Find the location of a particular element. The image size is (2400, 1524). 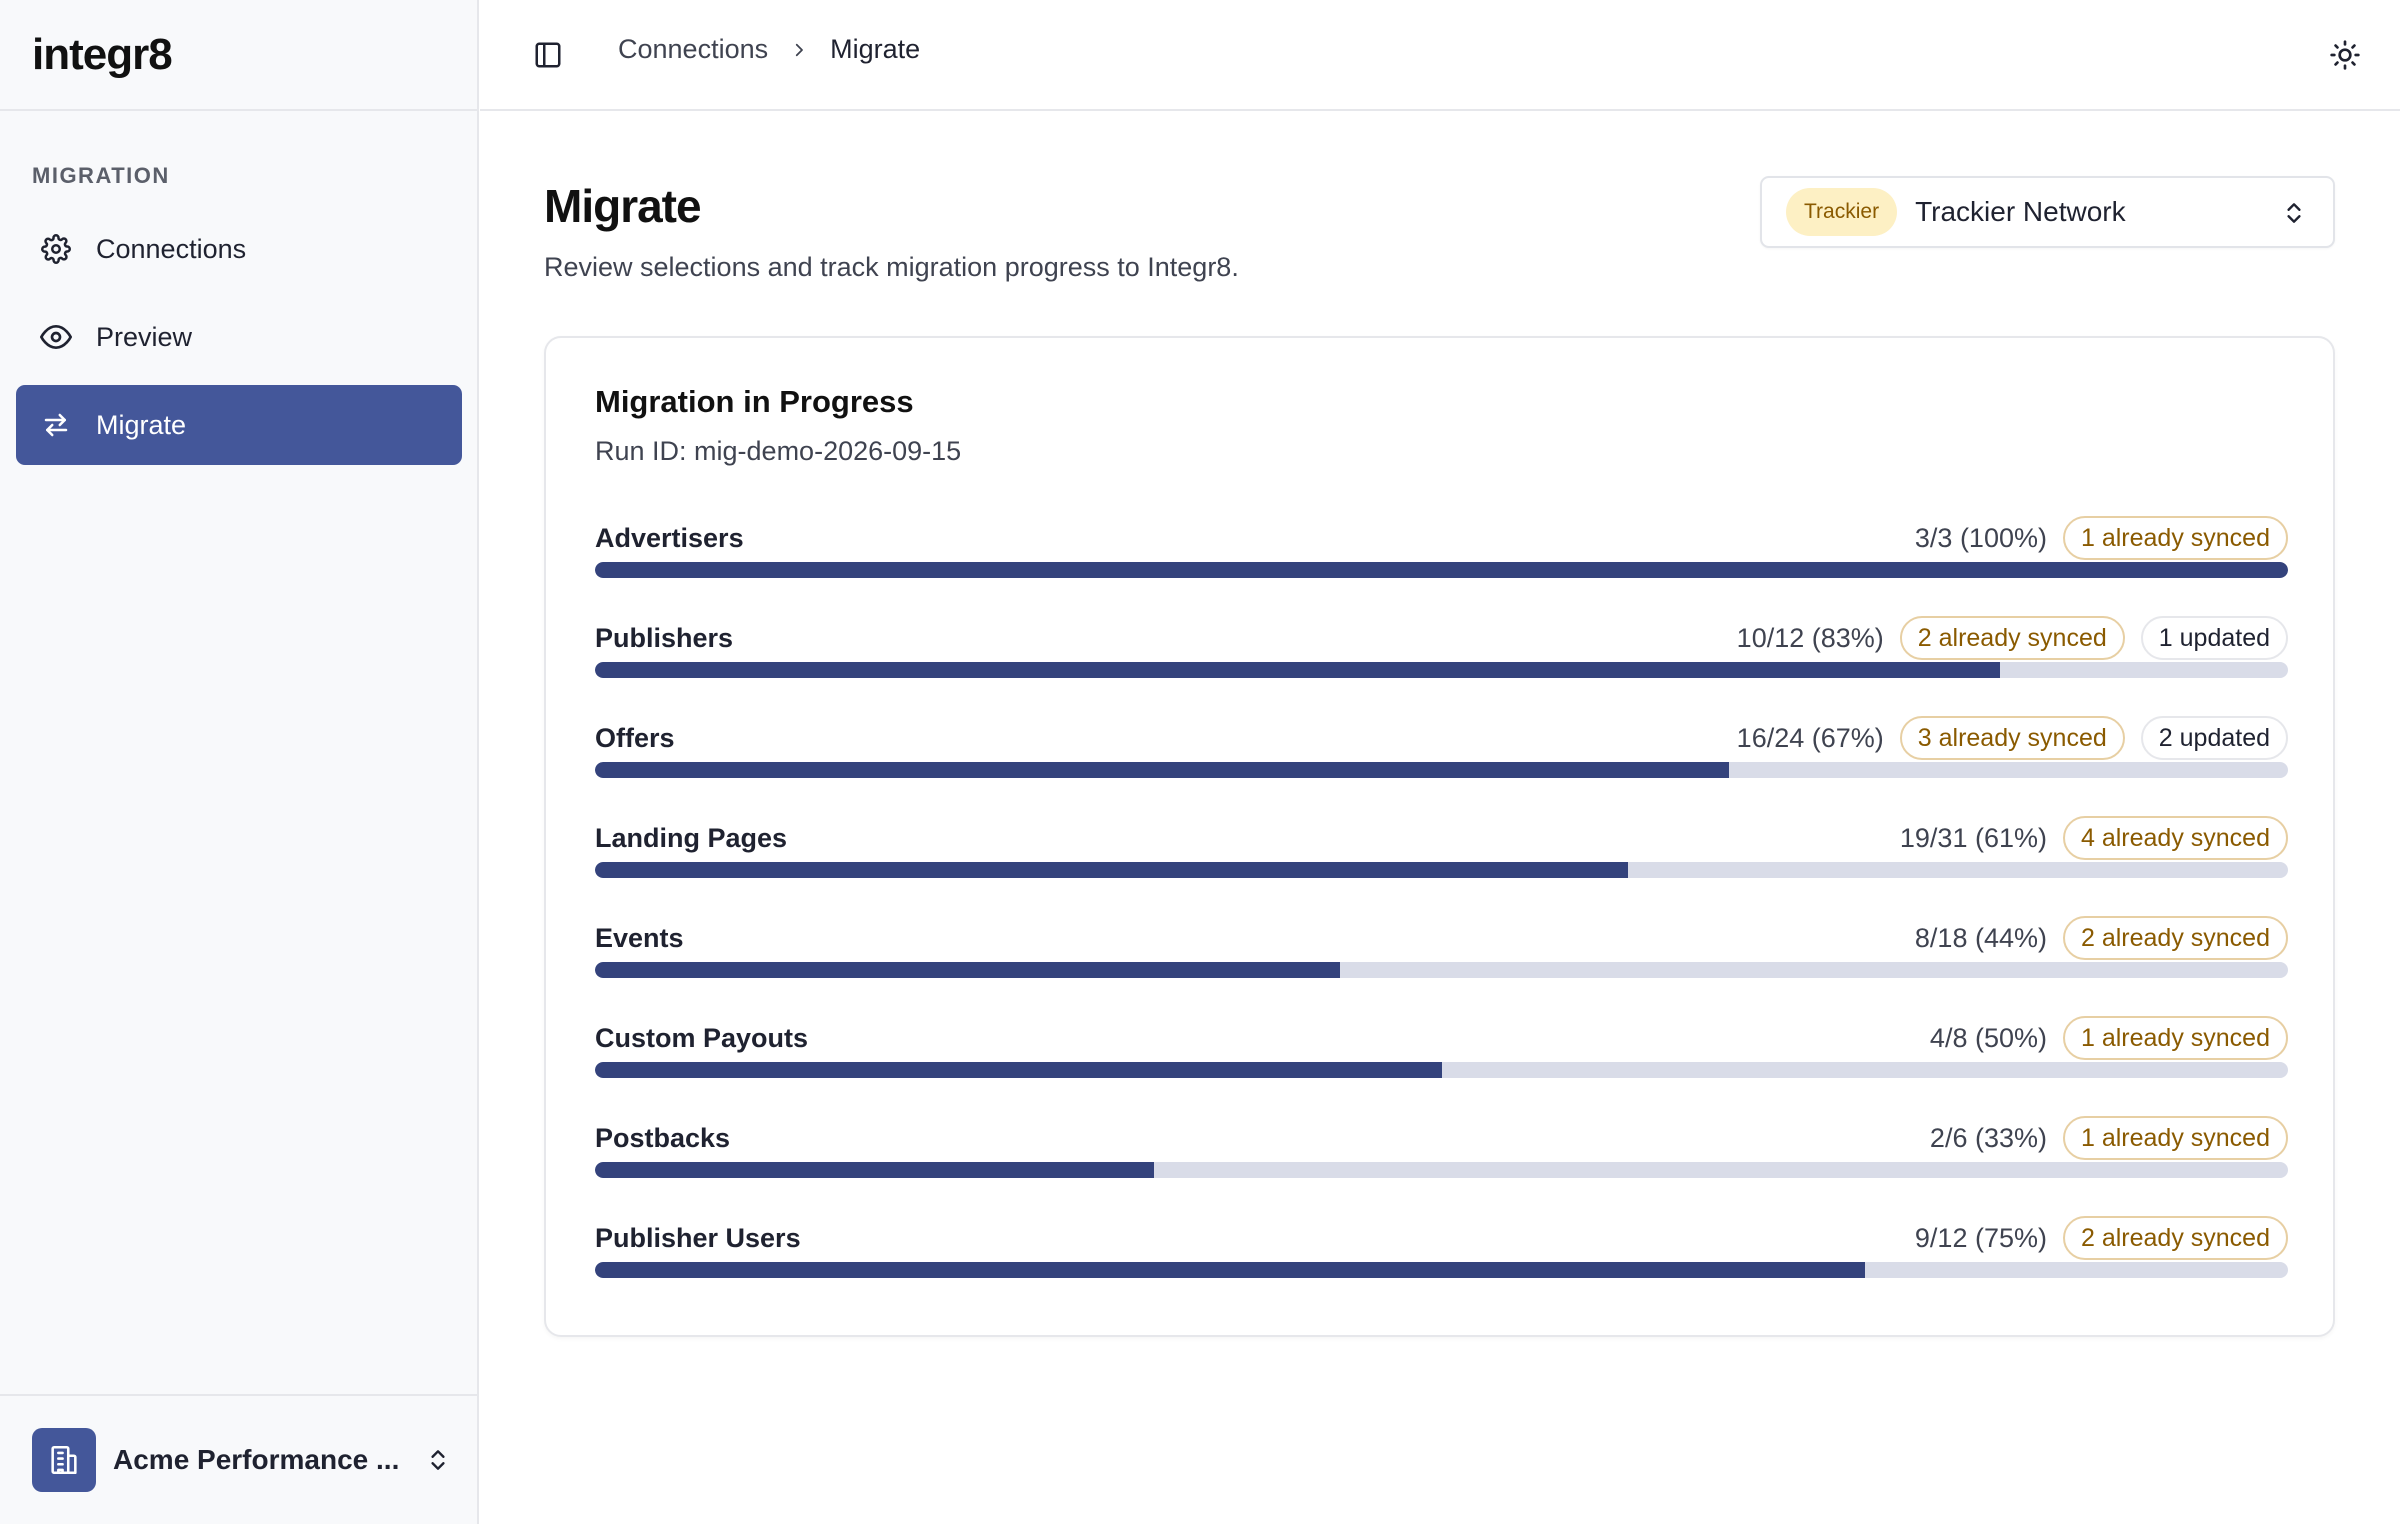

sidebar-item-label: Migrate is located at coordinates (141, 424).